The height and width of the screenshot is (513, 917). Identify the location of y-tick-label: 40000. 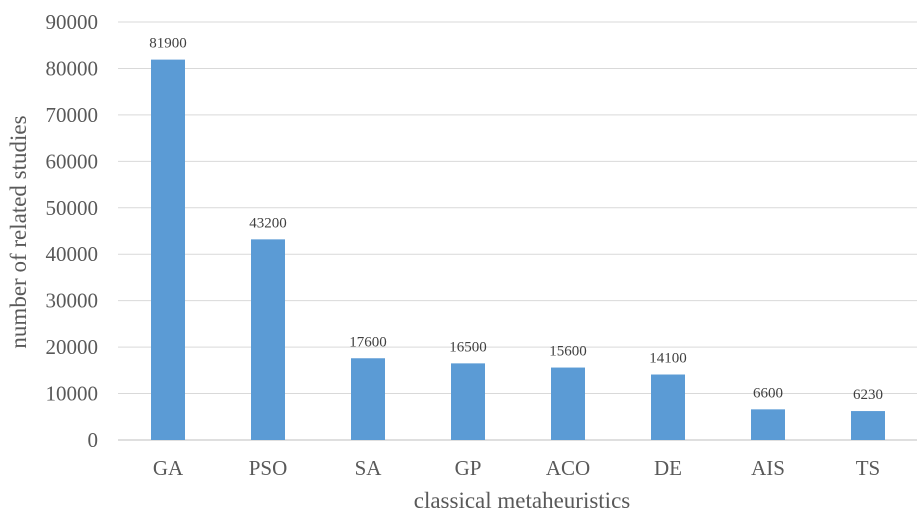
(72, 254).